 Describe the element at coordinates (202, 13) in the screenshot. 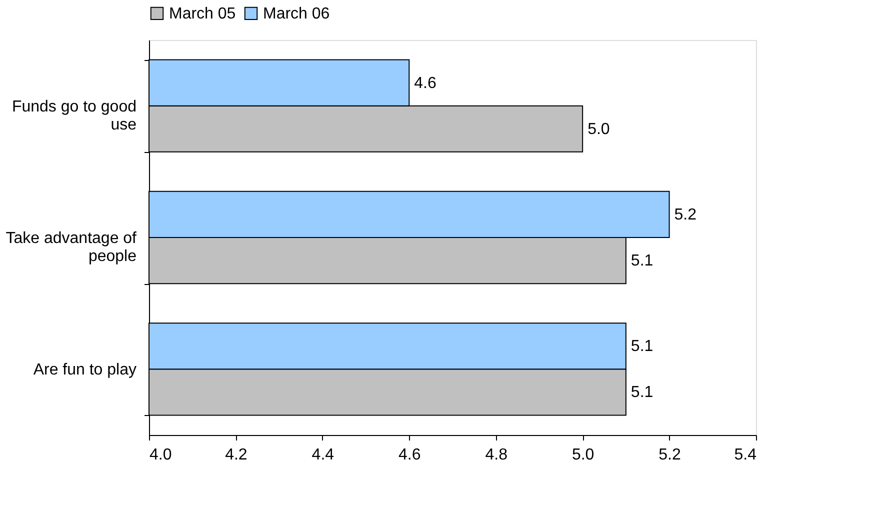

I see `legend-label: March 05` at that location.